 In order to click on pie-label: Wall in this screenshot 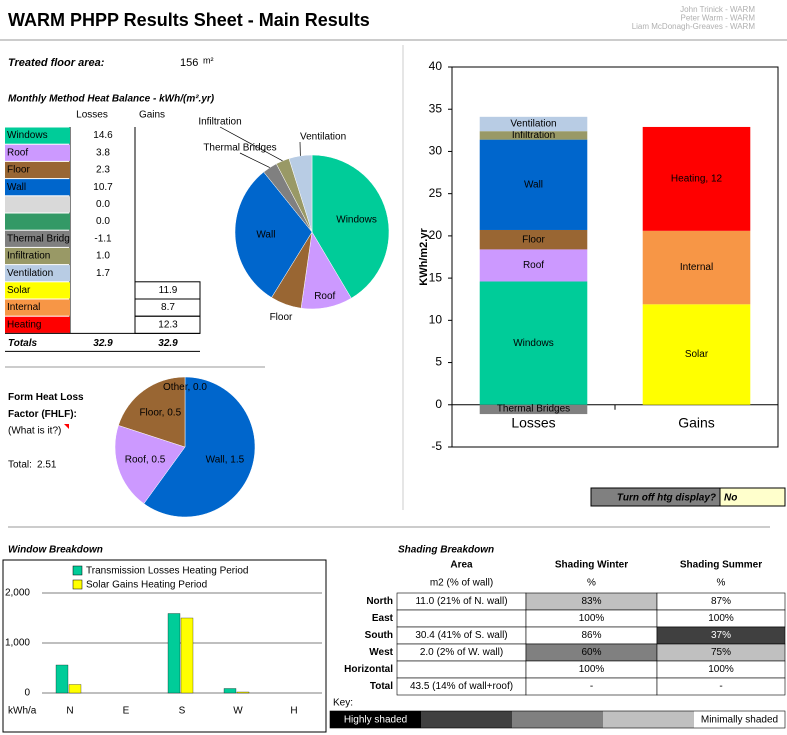, I will do `click(265, 235)`.